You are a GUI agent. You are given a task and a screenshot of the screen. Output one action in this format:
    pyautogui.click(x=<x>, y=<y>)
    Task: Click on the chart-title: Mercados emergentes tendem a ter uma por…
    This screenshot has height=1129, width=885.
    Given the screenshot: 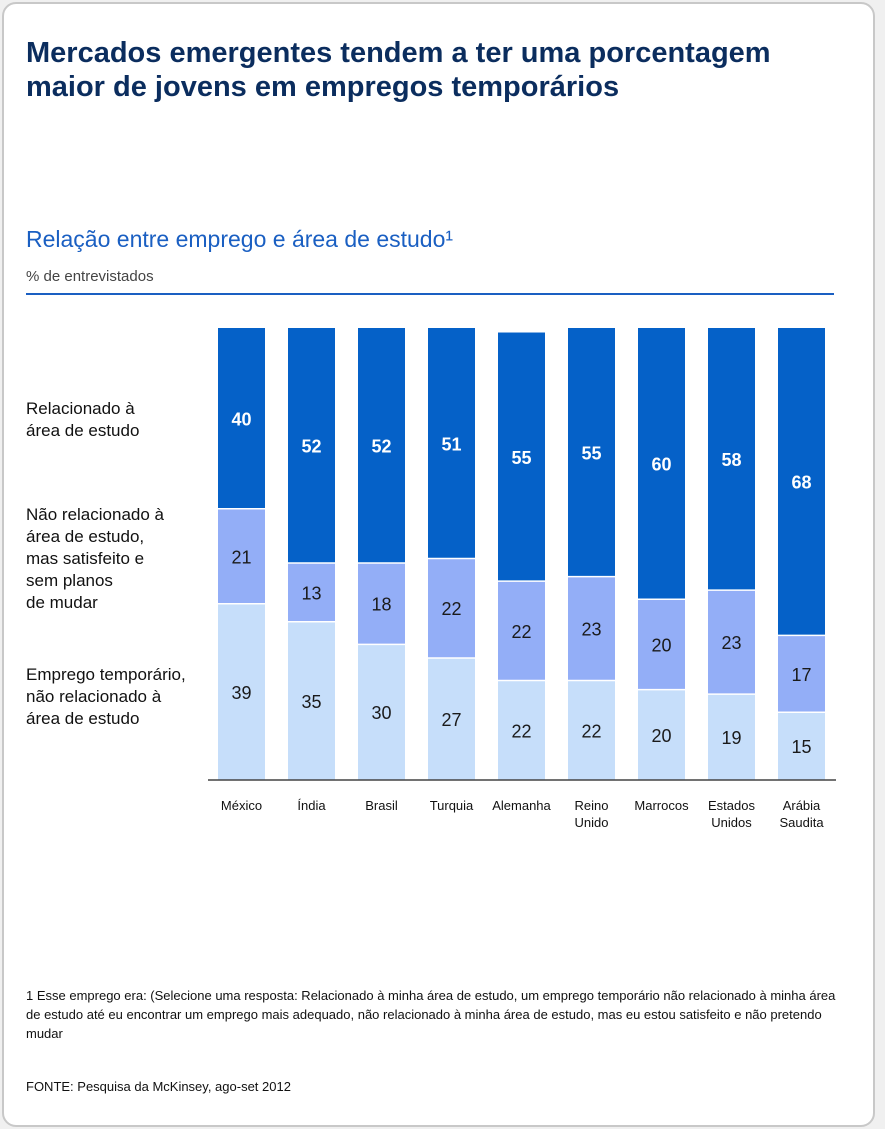 What is the action you would take?
    pyautogui.click(x=398, y=70)
    